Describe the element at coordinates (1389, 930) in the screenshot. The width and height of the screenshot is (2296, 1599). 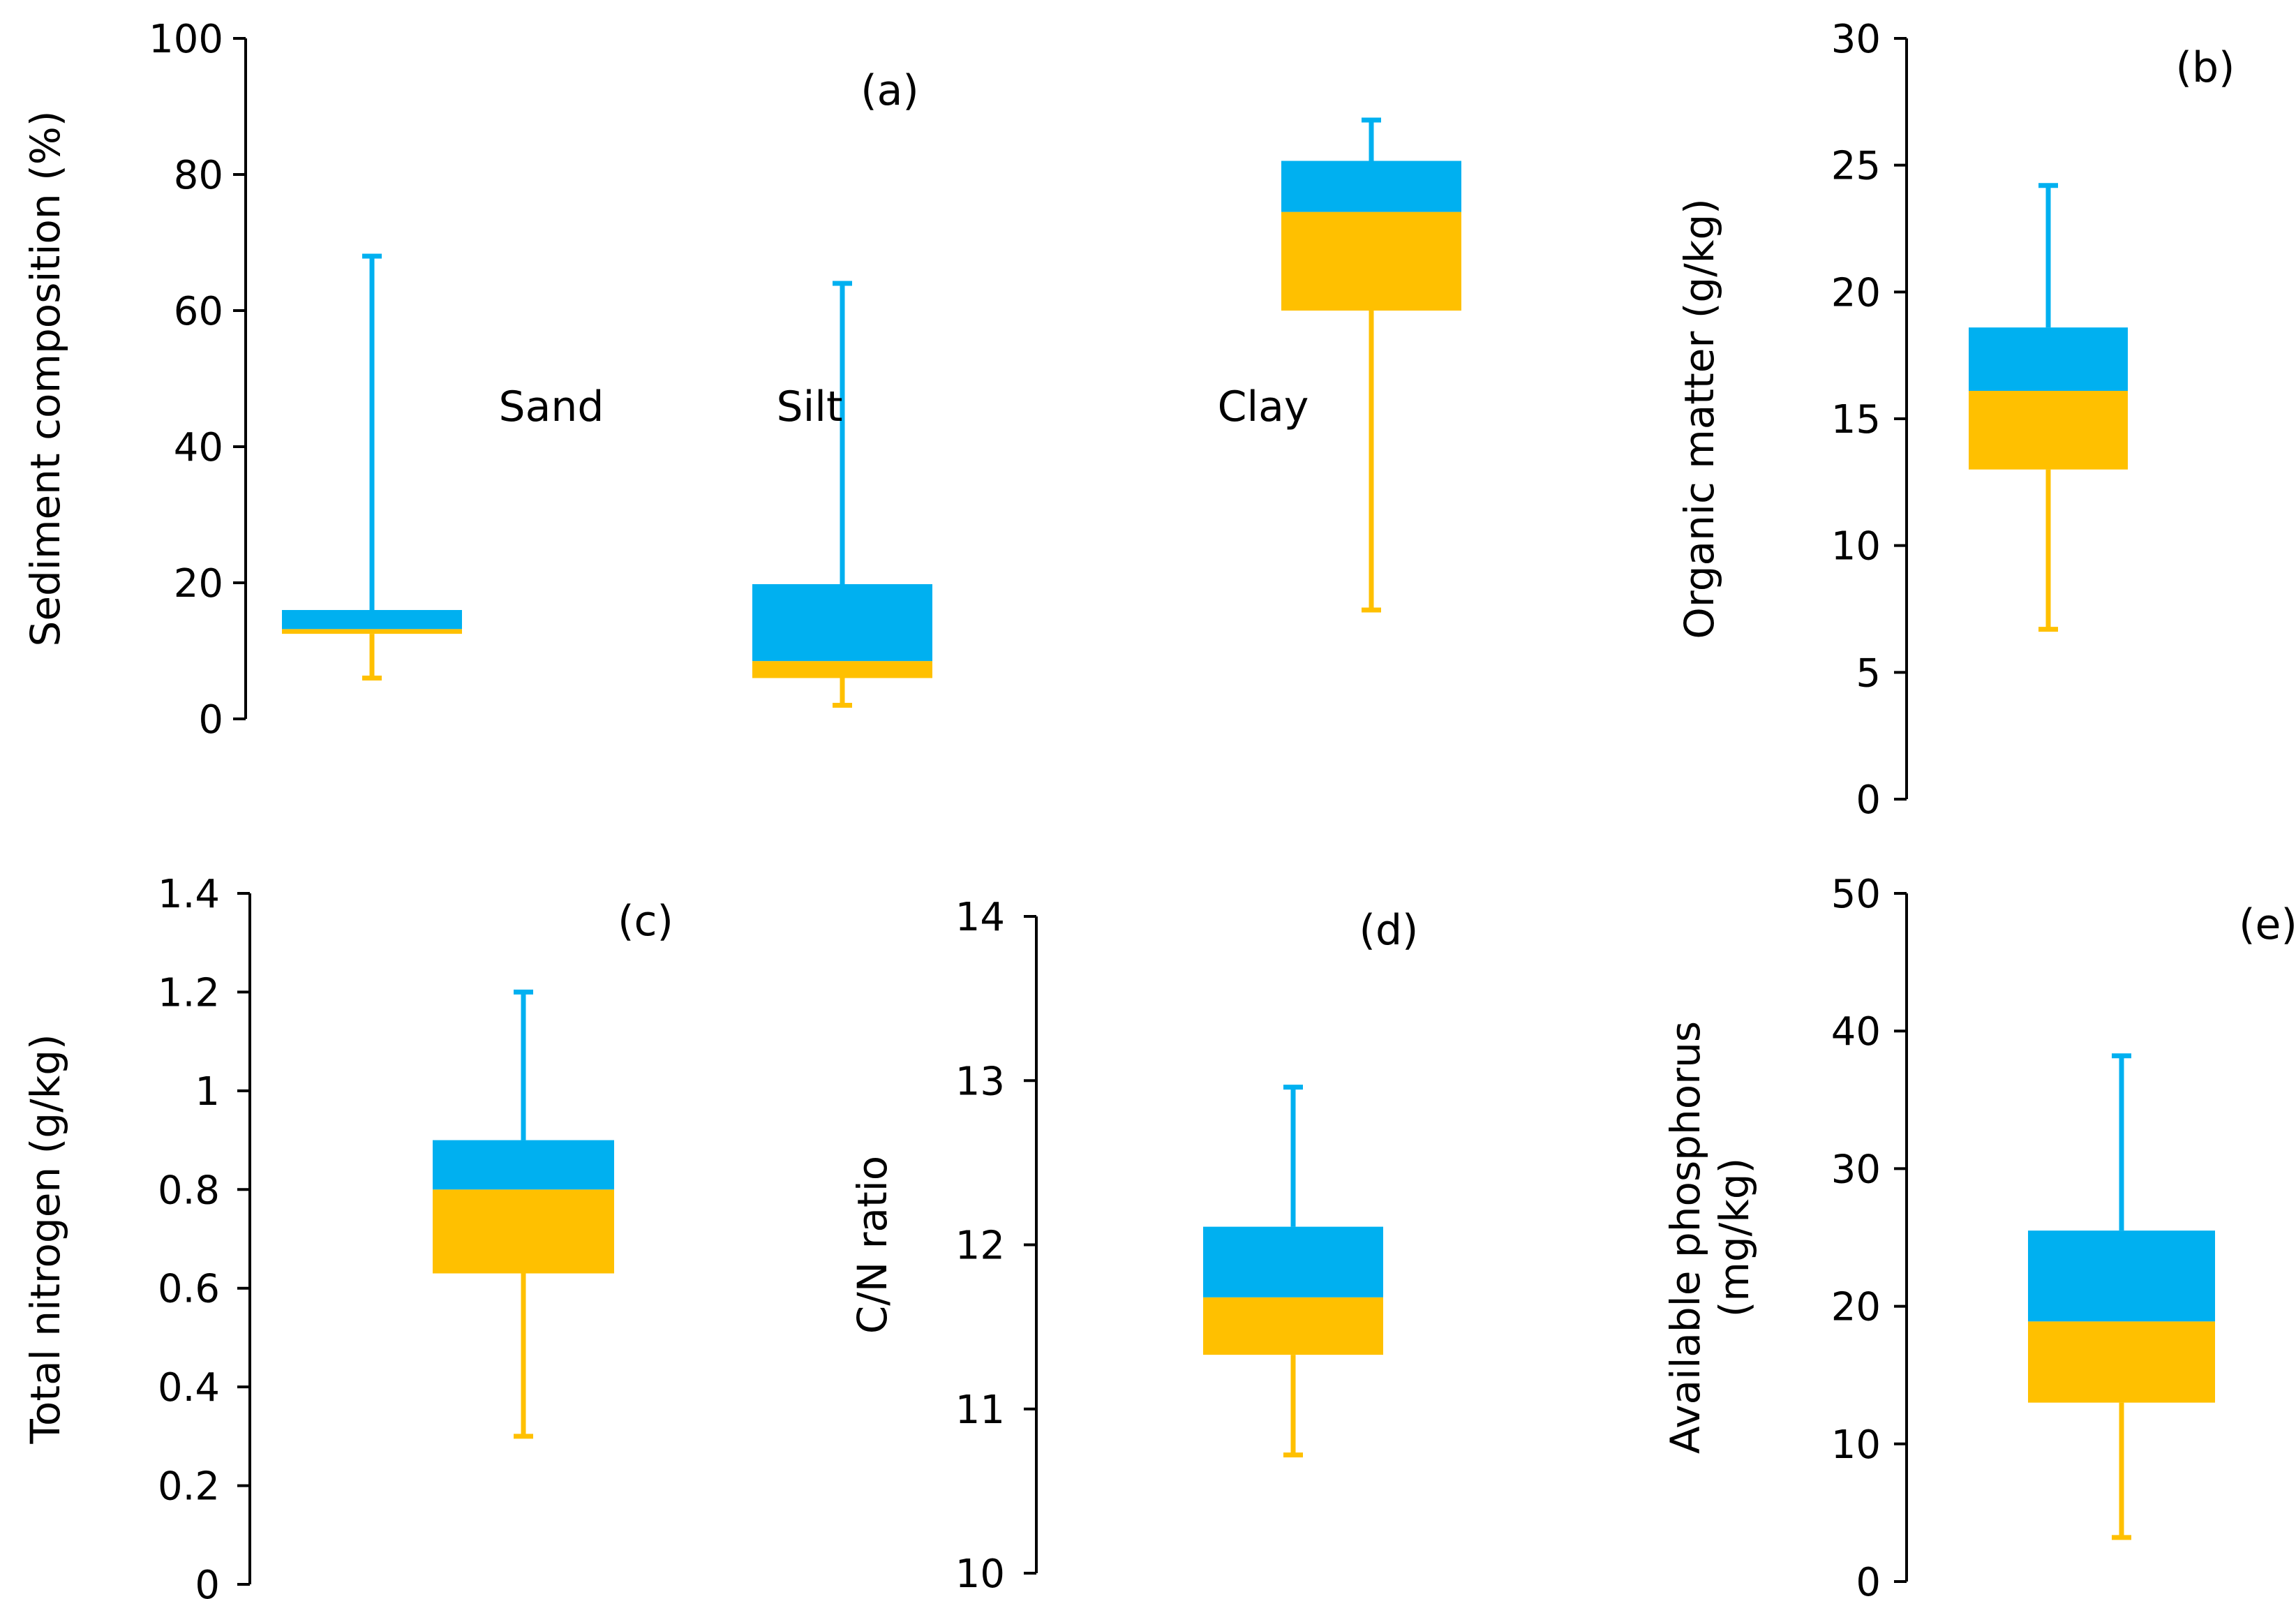
I see `panel-label: (d)` at that location.